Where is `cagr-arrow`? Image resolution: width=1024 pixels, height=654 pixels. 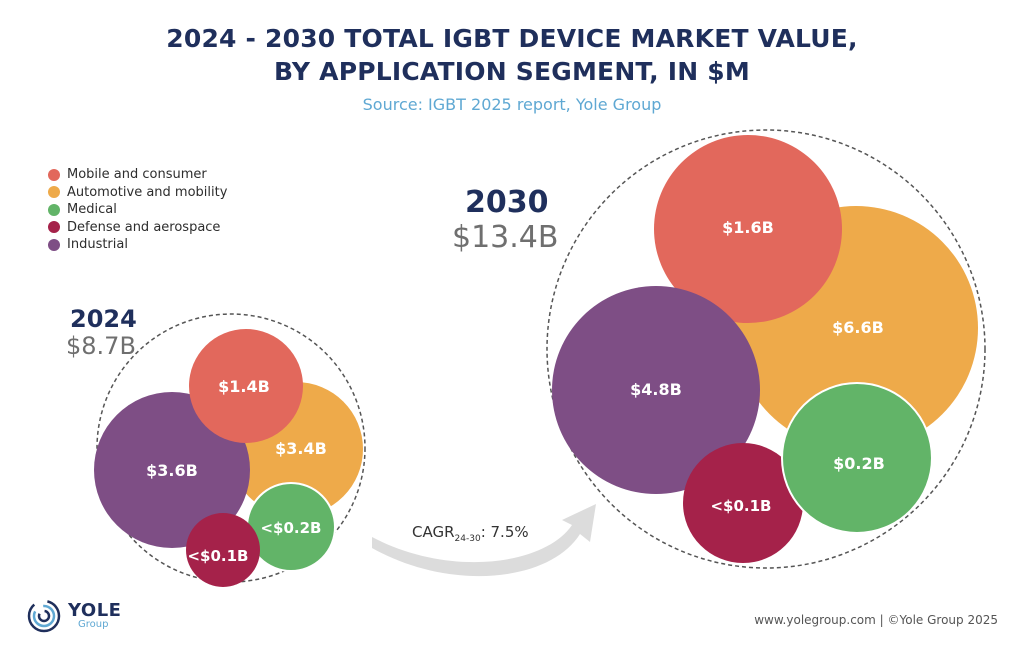
cagr-arrow is located at coordinates (484, 540).